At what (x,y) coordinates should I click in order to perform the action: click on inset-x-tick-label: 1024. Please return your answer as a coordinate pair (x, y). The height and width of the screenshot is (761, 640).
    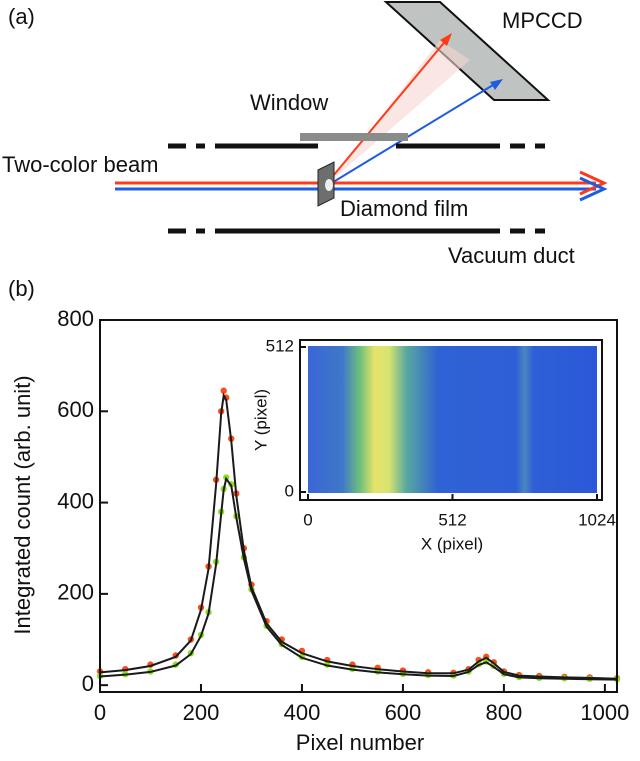
    Looking at the image, I should click on (597, 519).